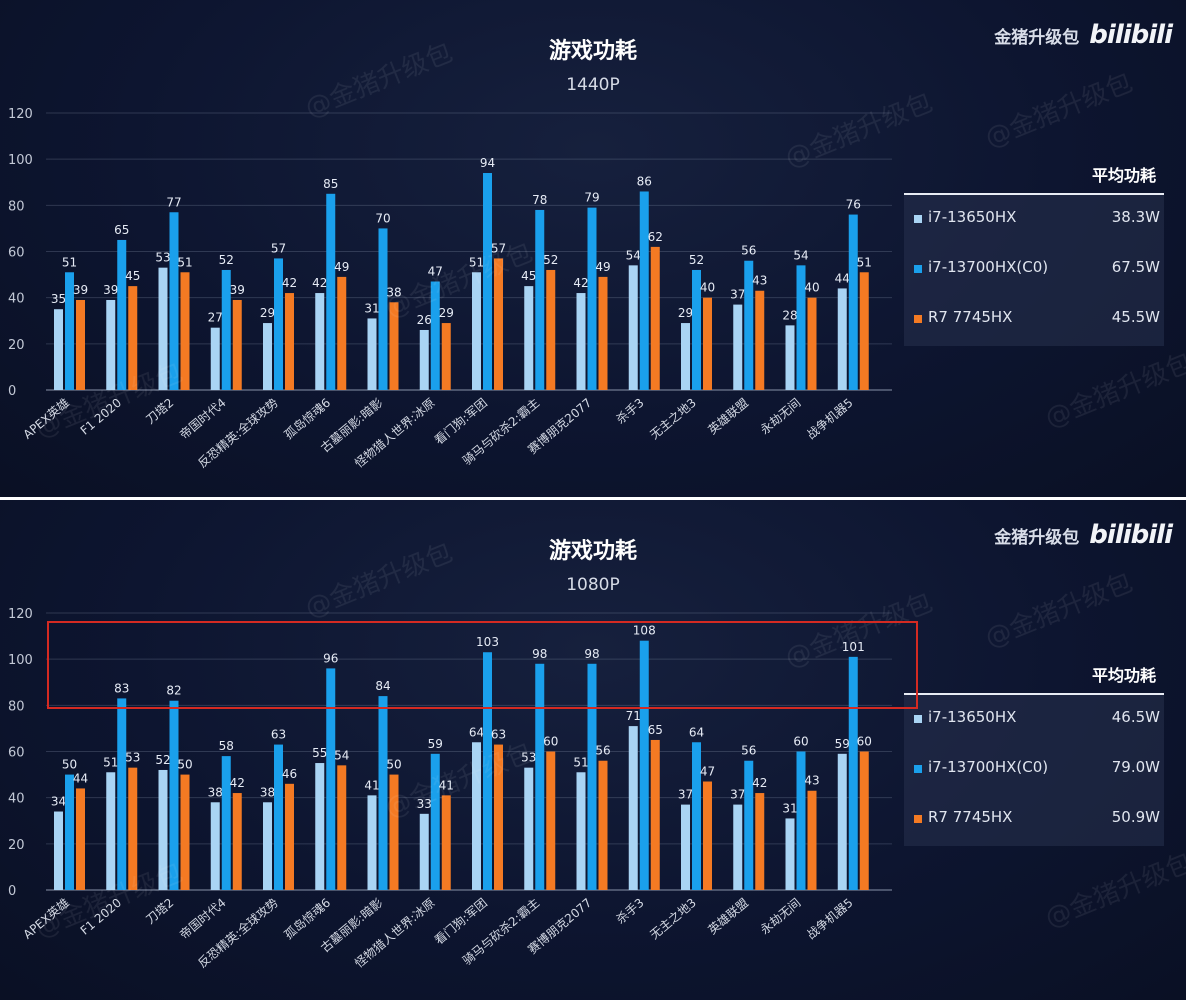 Image resolution: width=1186 pixels, height=1000 pixels. What do you see at coordinates (707, 288) in the screenshot?
I see `data-label: 40` at bounding box center [707, 288].